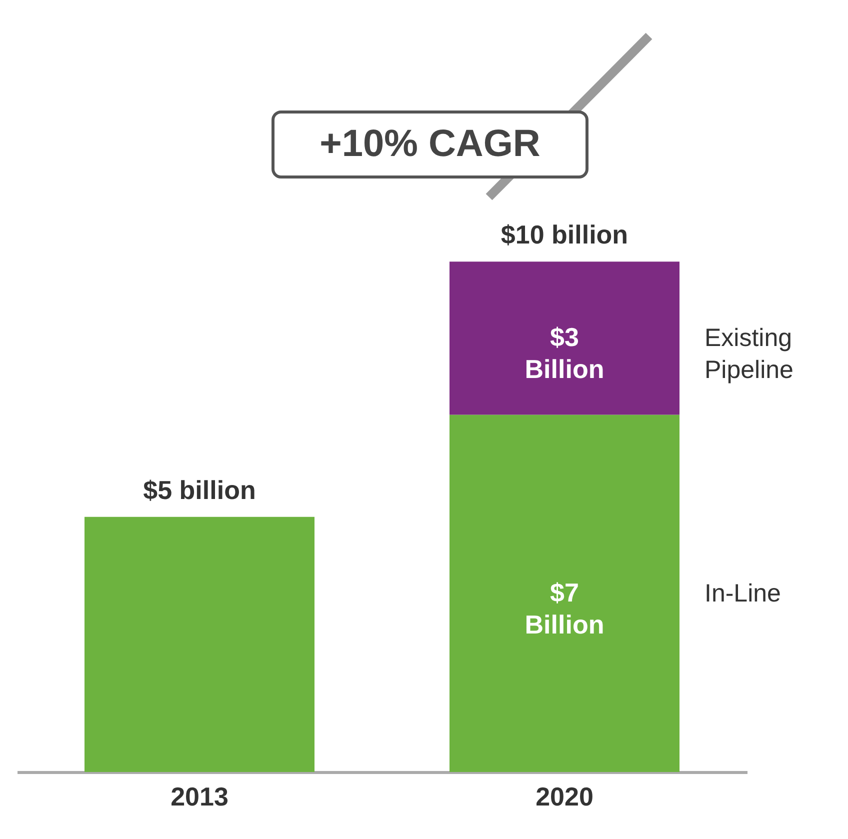  I want to click on x-tick-label: 2020, so click(565, 797).